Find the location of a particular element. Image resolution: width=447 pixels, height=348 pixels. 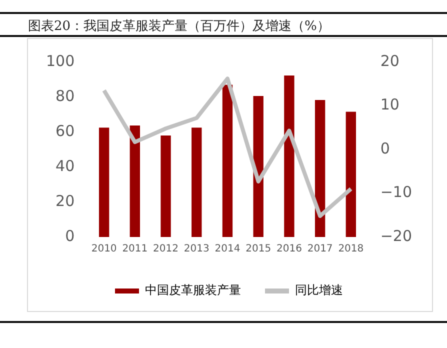

legend-label: 同比增速 is located at coordinates (319, 290).